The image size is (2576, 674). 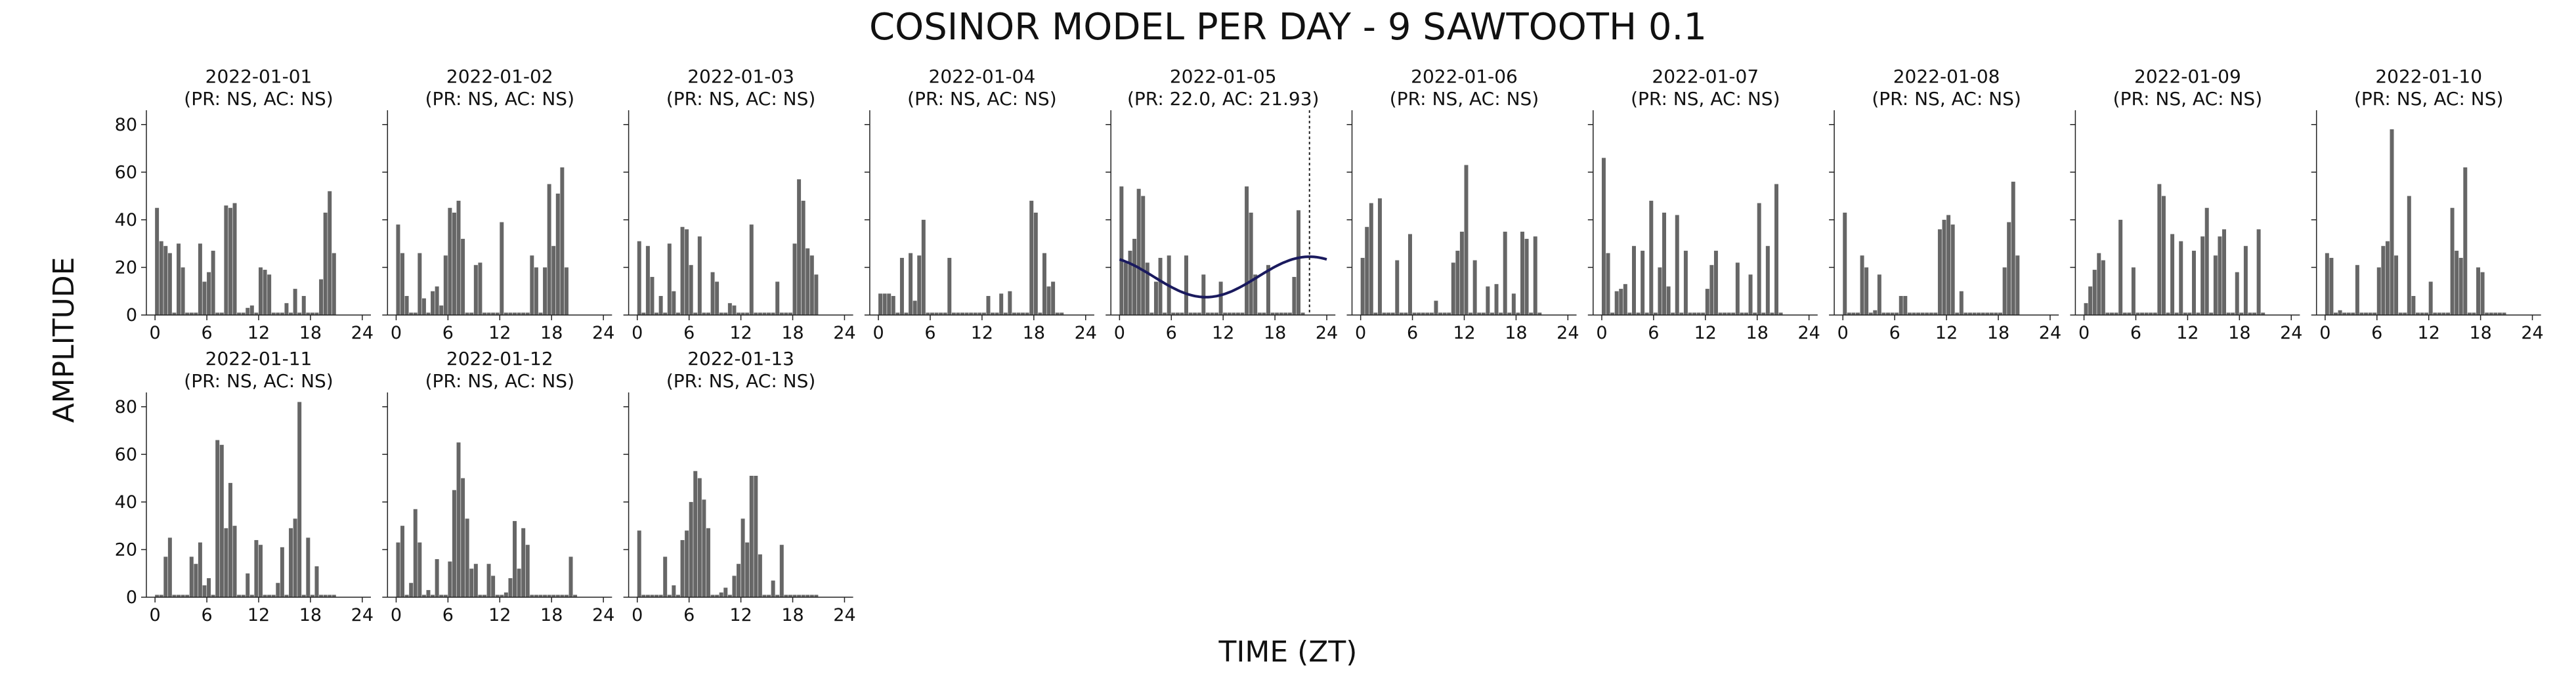 I want to click on x-axis-label: TIME (ZT), so click(x=1288, y=652).